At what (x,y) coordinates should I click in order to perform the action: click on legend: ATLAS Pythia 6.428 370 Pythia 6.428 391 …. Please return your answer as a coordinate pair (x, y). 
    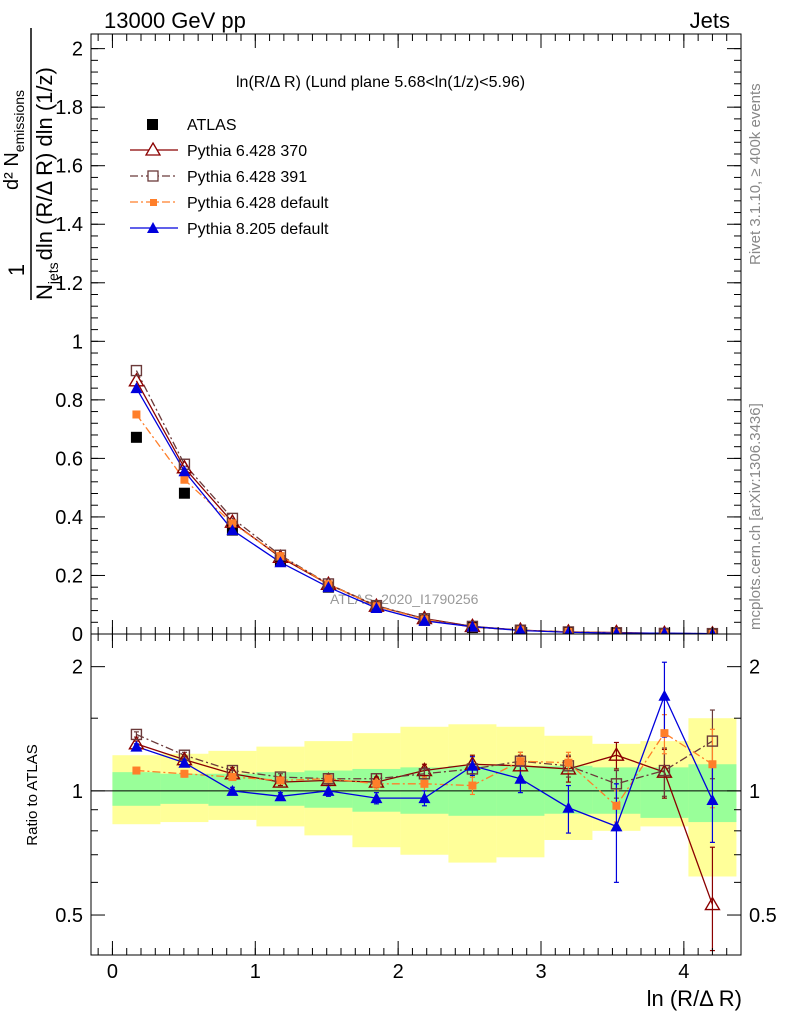
    Looking at the image, I should click on (229, 177).